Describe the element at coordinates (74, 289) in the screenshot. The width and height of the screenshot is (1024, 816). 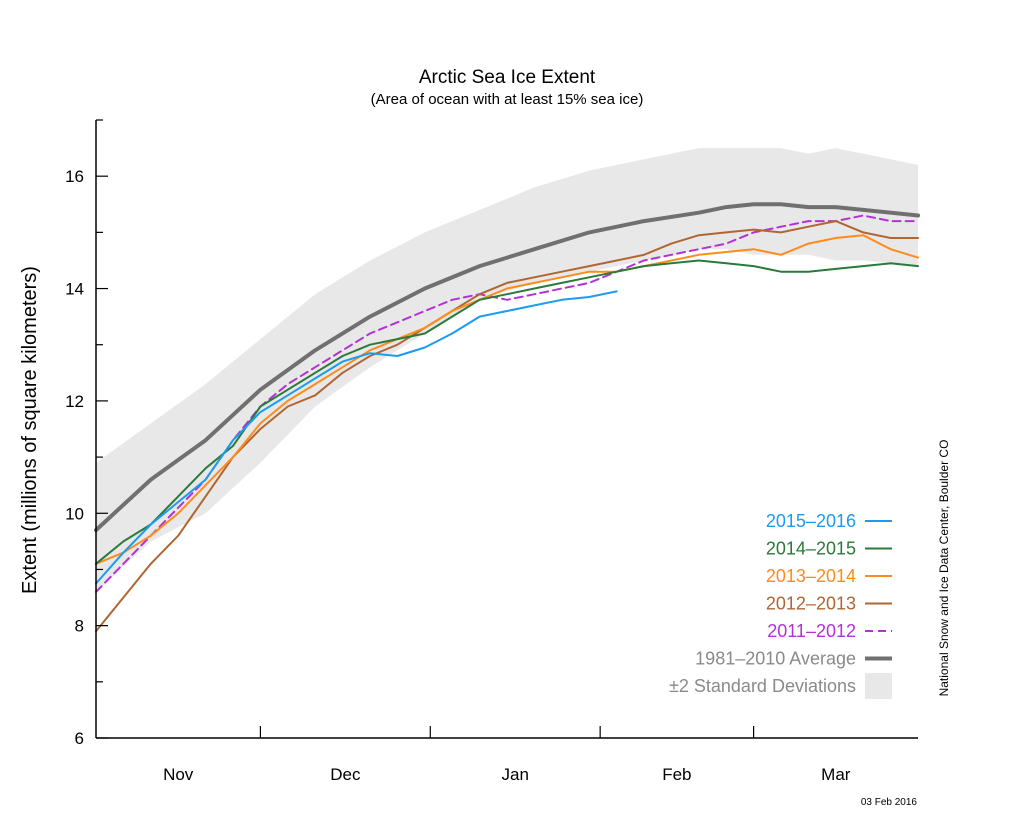
I see `y-tick-label: 14` at that location.